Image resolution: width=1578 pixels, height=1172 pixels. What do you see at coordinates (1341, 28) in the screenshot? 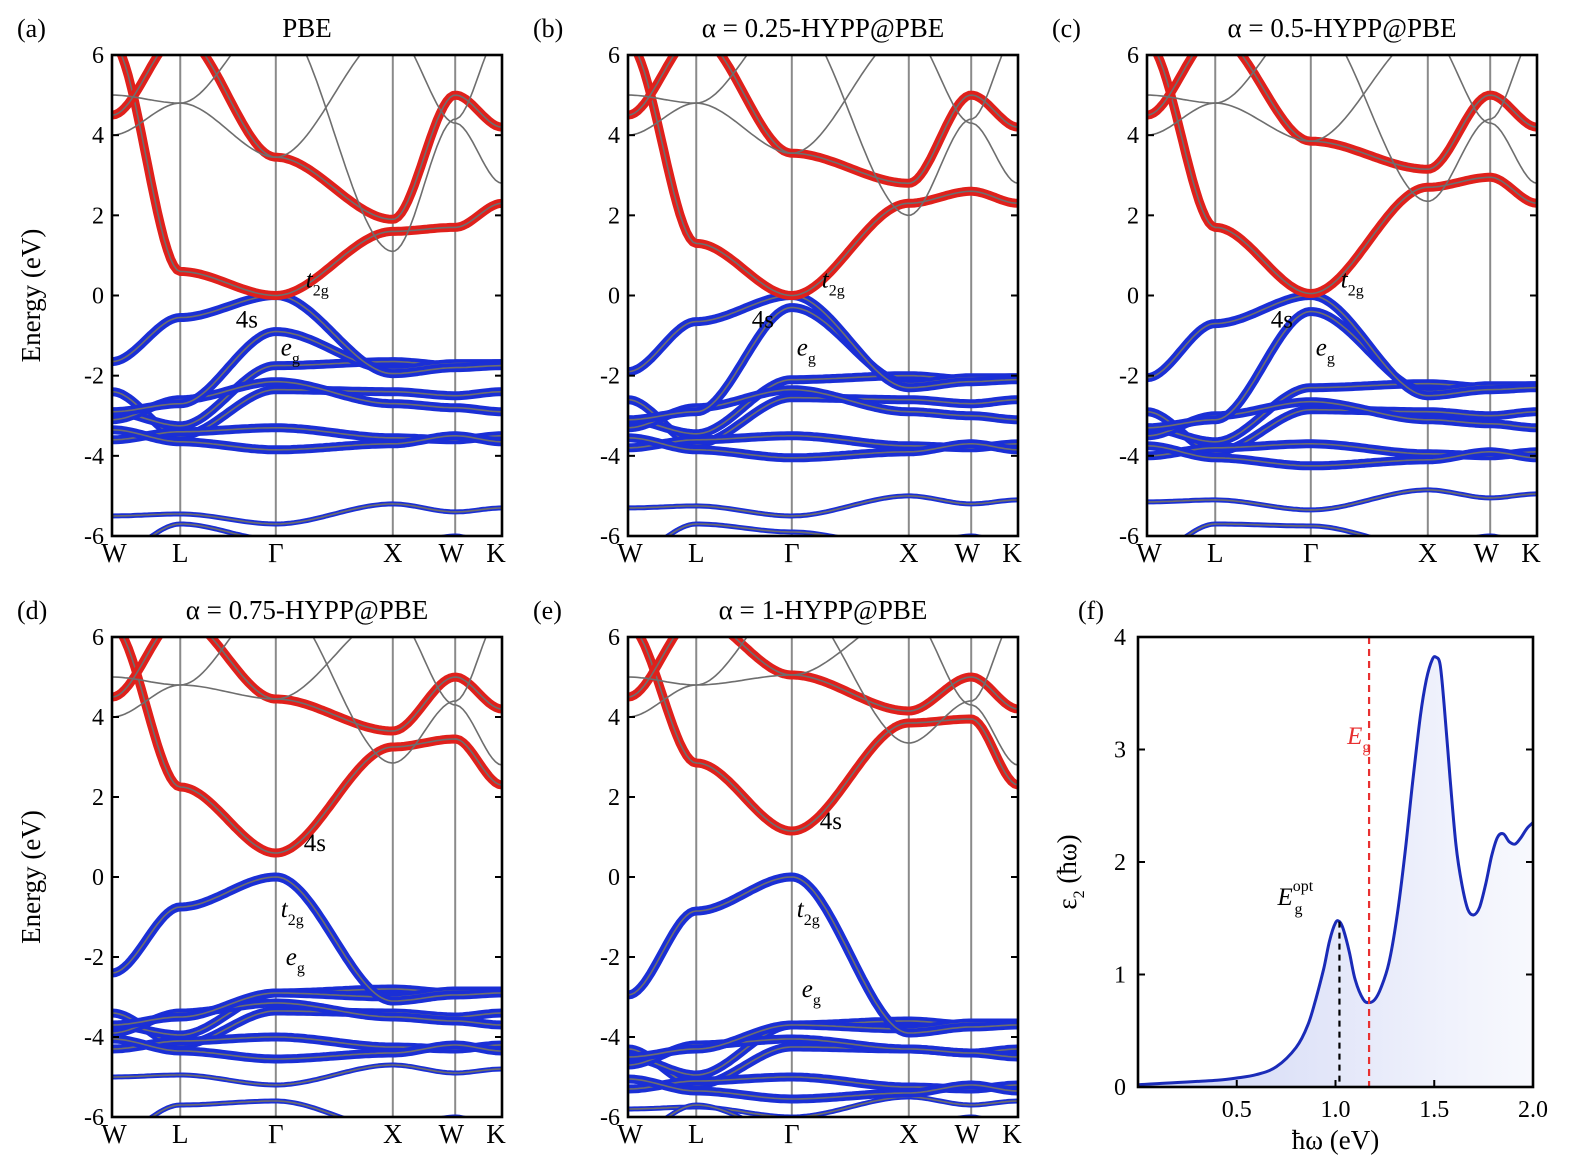
I see `panel-title: α = 0.5-HYPP@PBE` at bounding box center [1341, 28].